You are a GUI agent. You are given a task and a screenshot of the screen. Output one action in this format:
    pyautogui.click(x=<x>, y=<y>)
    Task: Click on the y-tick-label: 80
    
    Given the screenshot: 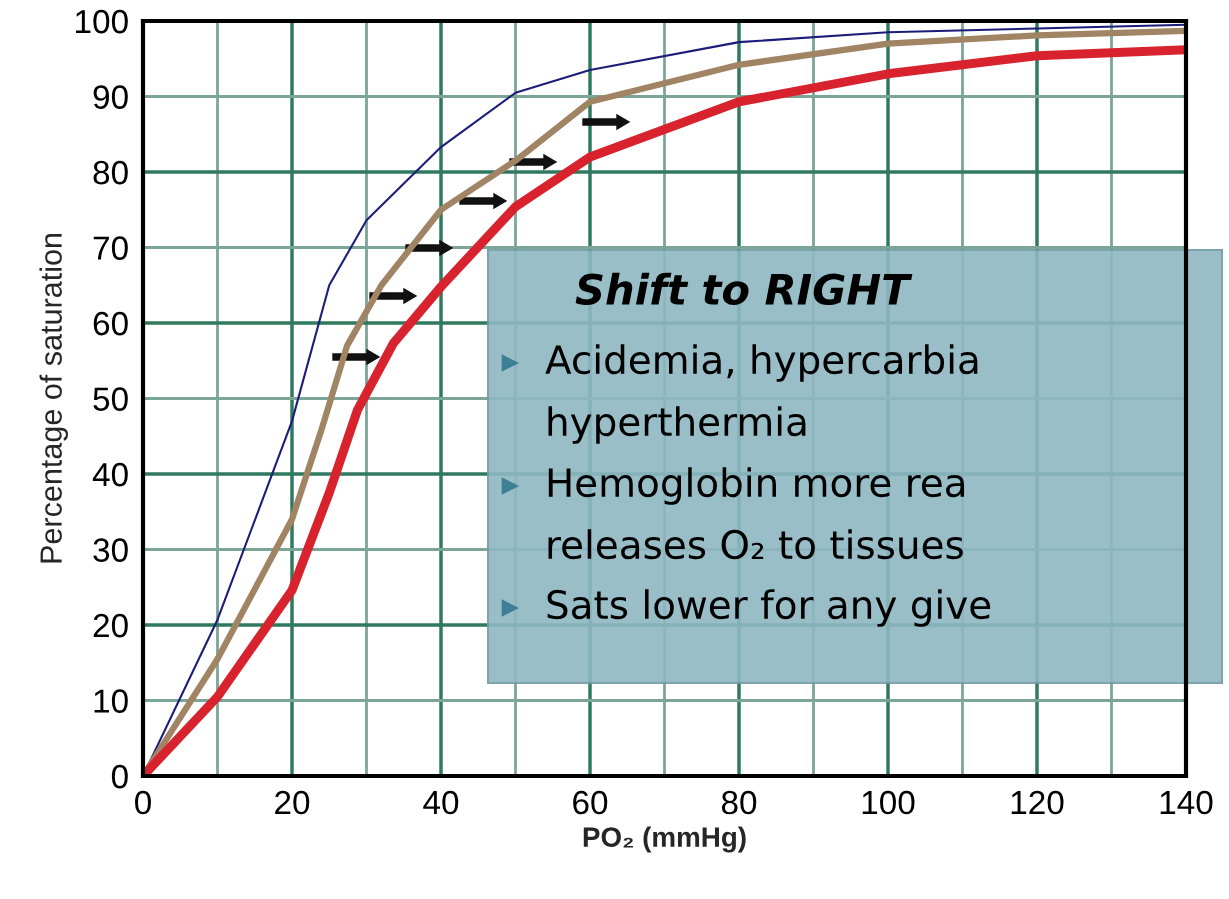 What is the action you would take?
    pyautogui.click(x=110, y=172)
    